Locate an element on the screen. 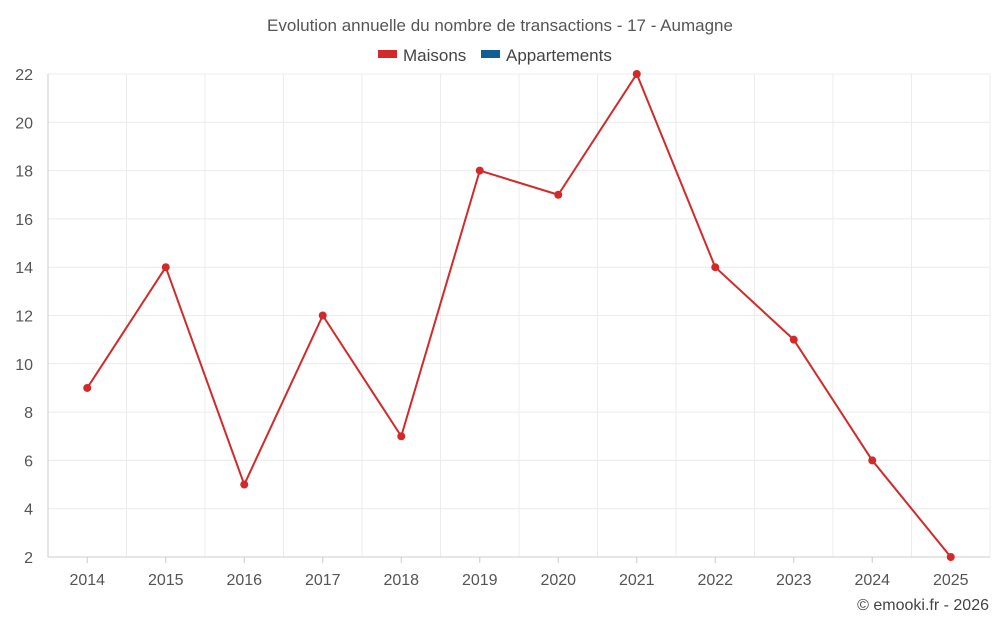 This screenshot has width=1000, height=625. legend: Maisons Appartements is located at coordinates (495, 55).